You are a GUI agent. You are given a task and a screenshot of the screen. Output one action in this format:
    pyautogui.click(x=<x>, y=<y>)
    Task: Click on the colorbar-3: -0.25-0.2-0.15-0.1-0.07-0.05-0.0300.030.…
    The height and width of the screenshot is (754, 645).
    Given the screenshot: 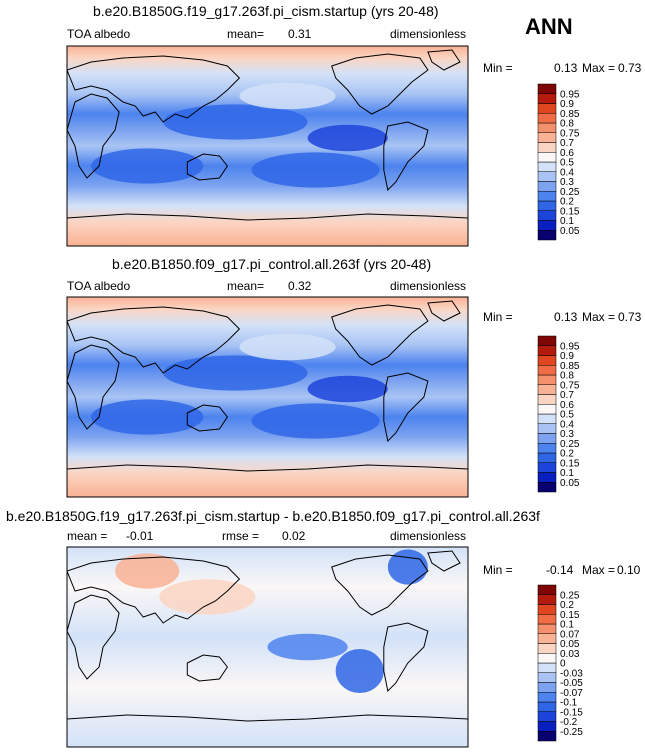 What is the action you would take?
    pyautogui.click(x=560, y=663)
    